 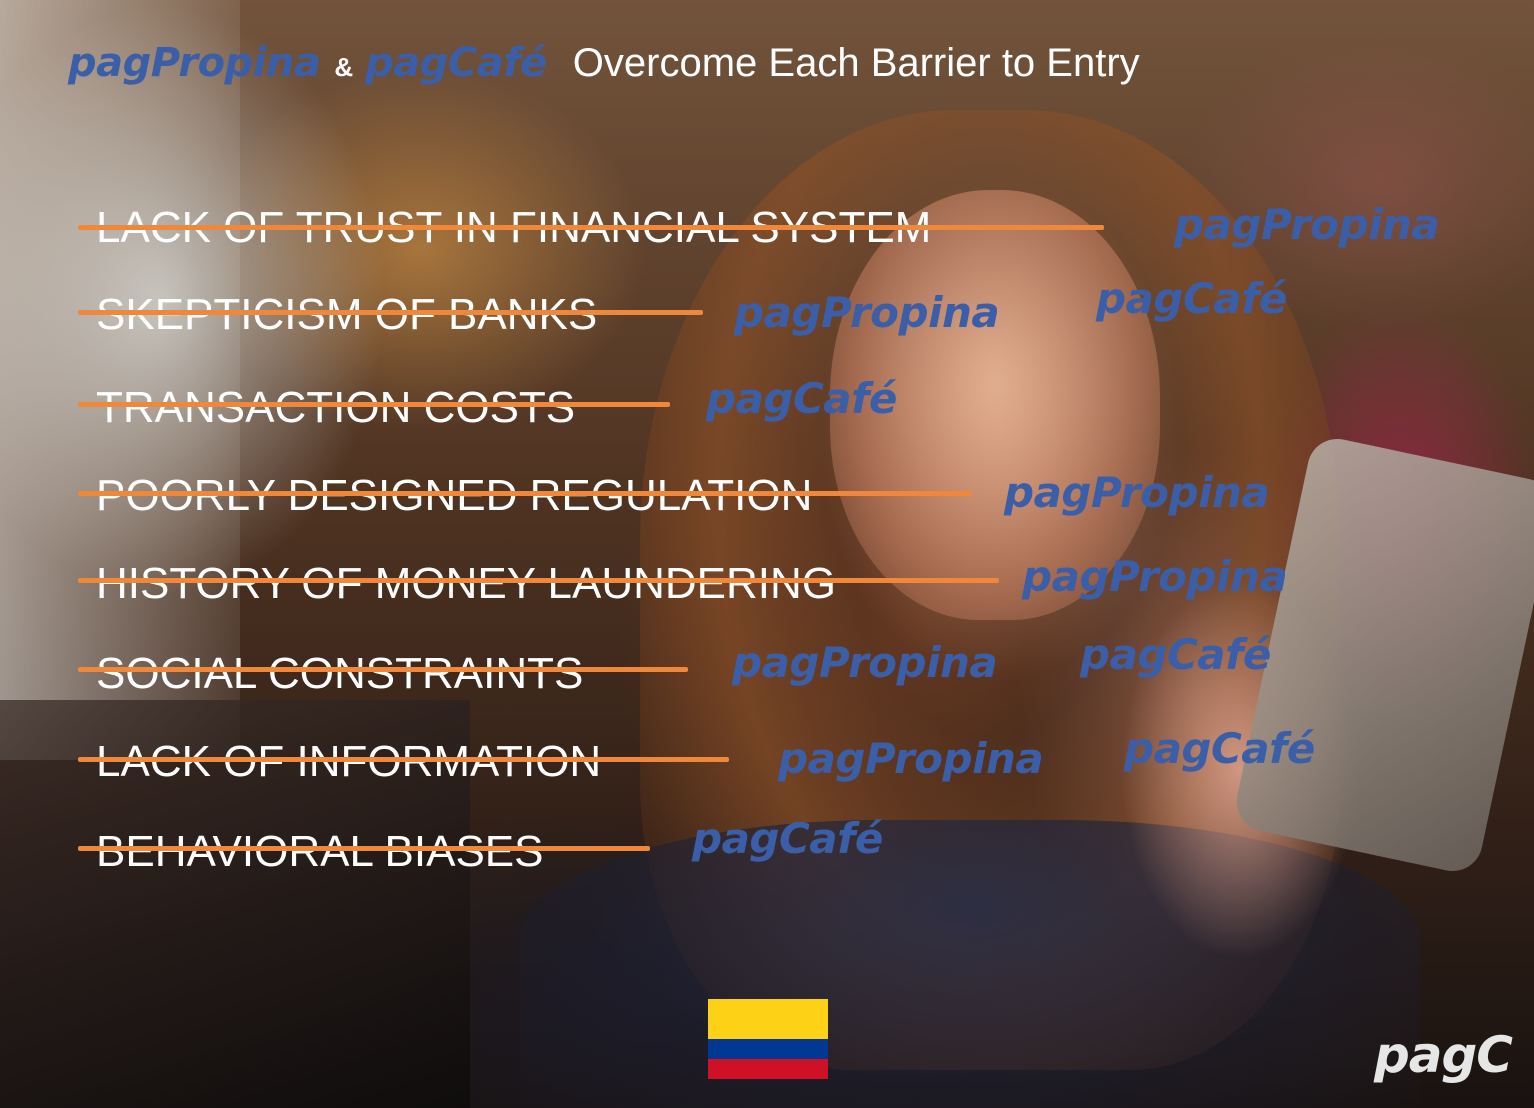 I want to click on flag-stripe-red, so click(x=768, y=1069).